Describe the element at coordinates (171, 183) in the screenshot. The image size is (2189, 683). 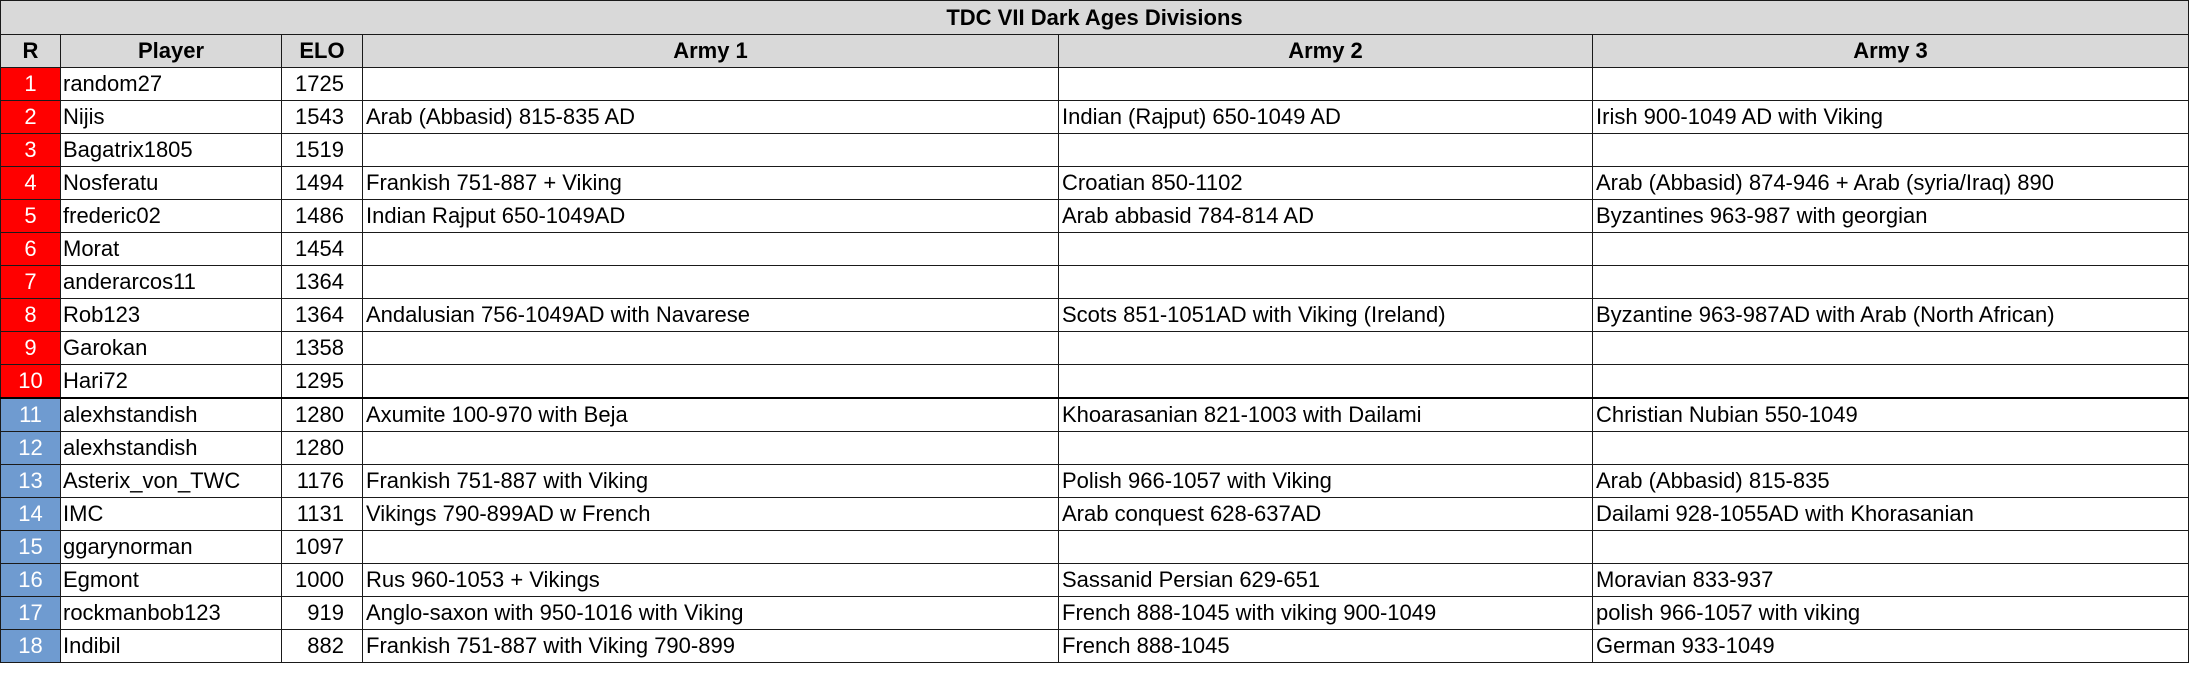
I see `player-cell: Nosferatu` at that location.